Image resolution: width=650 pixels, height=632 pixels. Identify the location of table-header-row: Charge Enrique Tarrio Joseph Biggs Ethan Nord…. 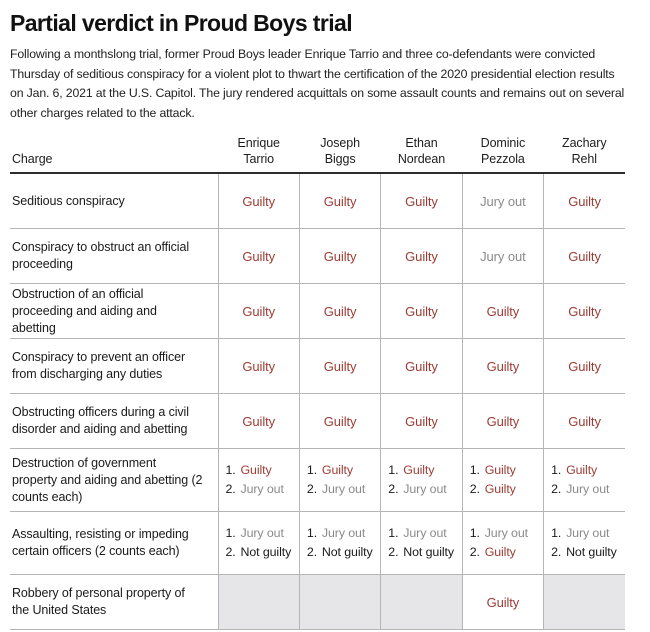
(317, 154).